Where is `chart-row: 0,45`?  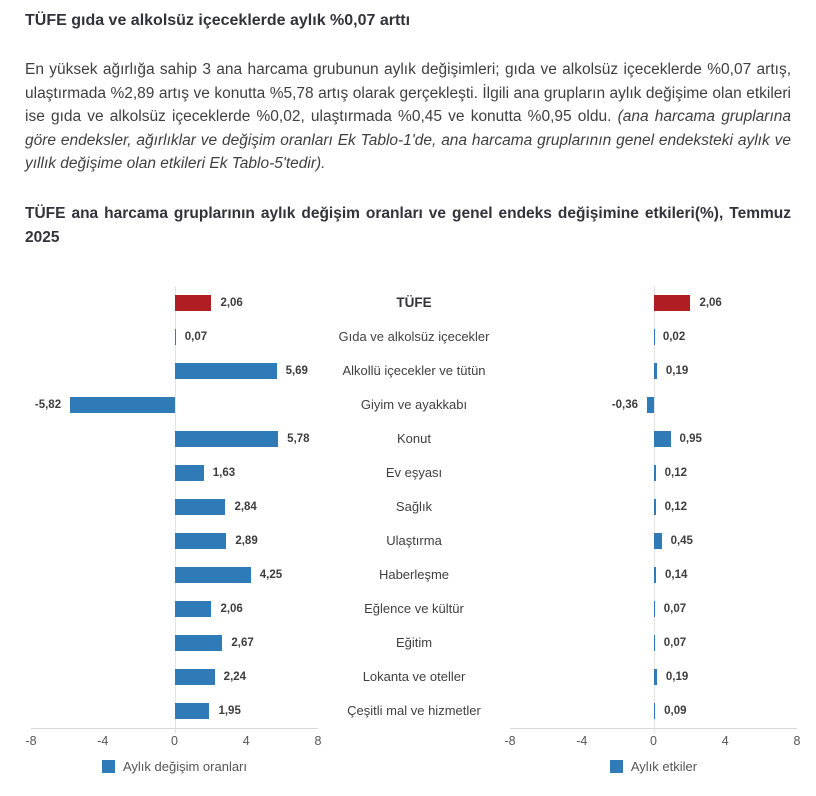
chart-row: 0,45 is located at coordinates (653, 541).